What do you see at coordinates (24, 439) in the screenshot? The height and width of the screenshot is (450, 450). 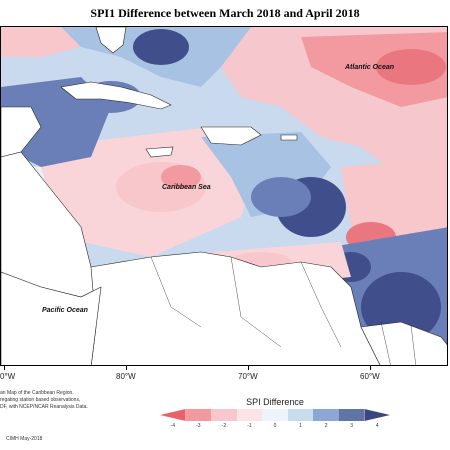 I see `map-credit: CIMH May-2018` at bounding box center [24, 439].